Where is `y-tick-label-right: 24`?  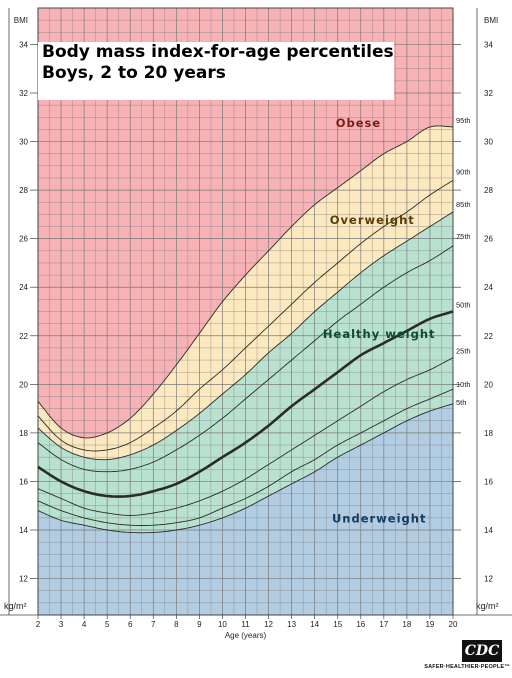 y-tick-label-right: 24 is located at coordinates (488, 287).